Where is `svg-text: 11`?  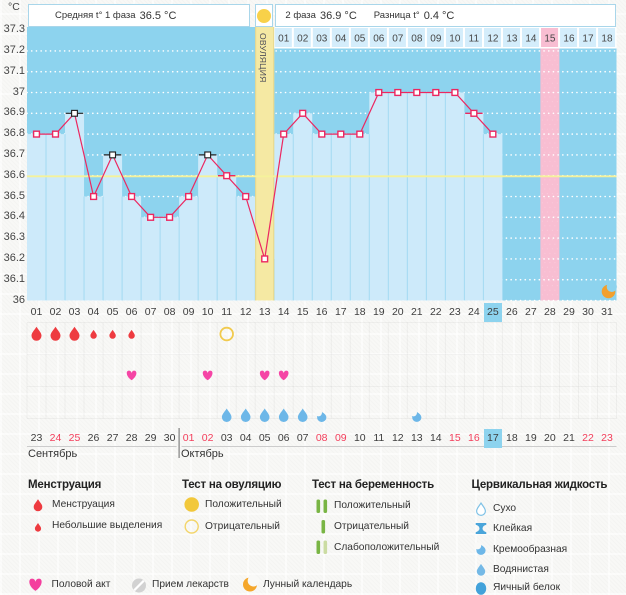 svg-text: 11 is located at coordinates (474, 39).